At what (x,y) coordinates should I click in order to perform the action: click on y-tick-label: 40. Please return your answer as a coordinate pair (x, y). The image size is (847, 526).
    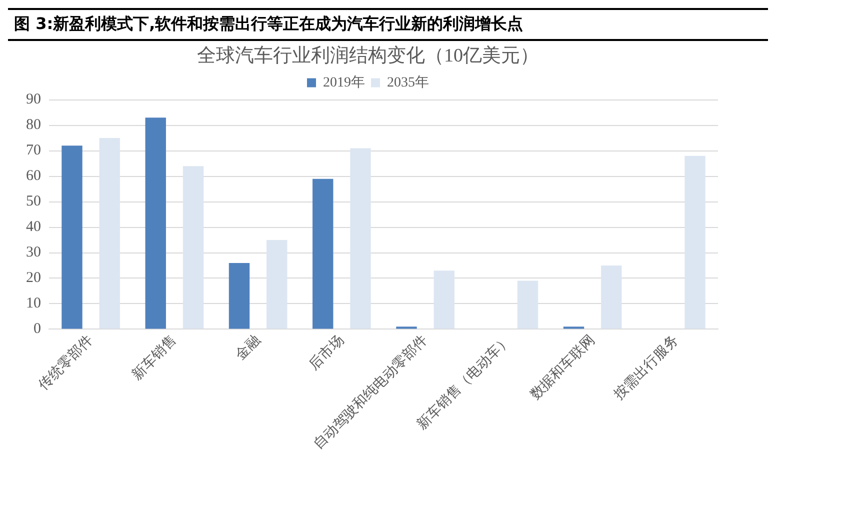
    Looking at the image, I should click on (33, 227).